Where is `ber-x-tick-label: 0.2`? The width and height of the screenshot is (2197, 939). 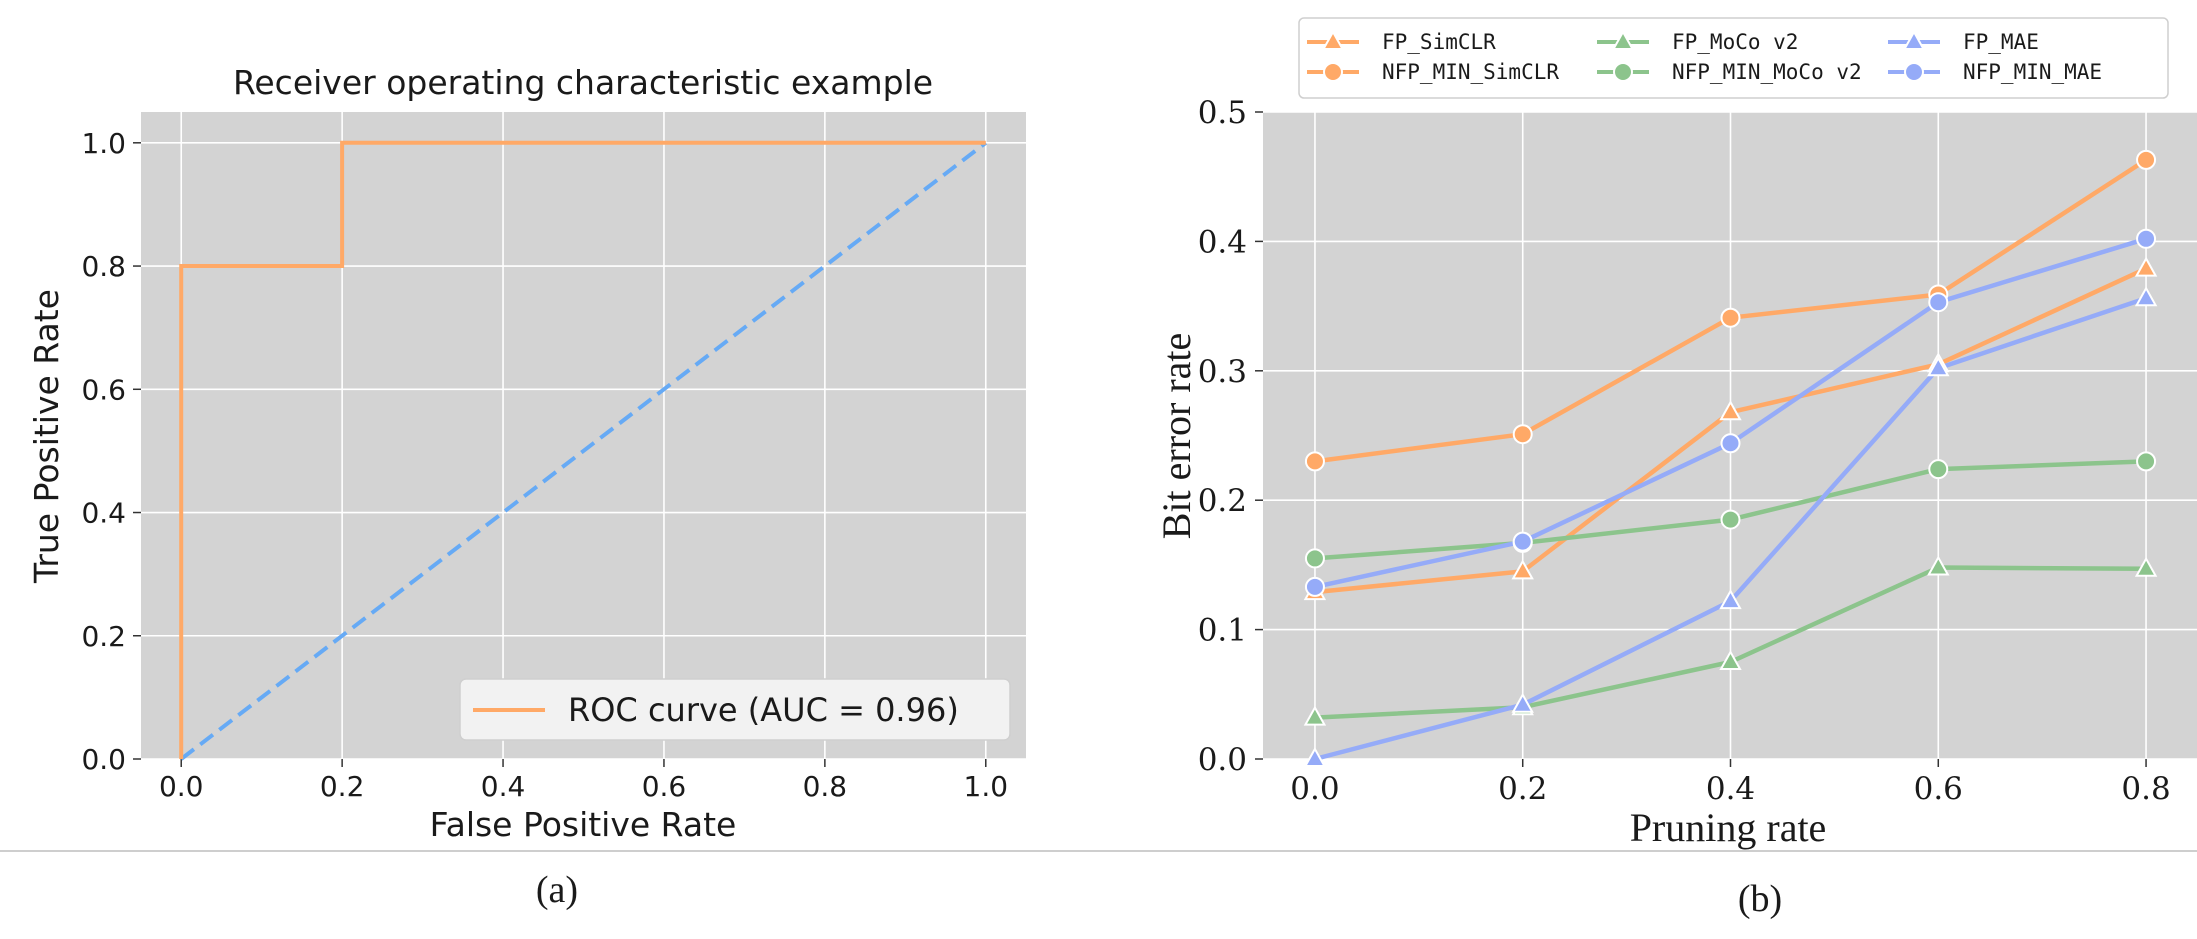
ber-x-tick-label: 0.2 is located at coordinates (1522, 789).